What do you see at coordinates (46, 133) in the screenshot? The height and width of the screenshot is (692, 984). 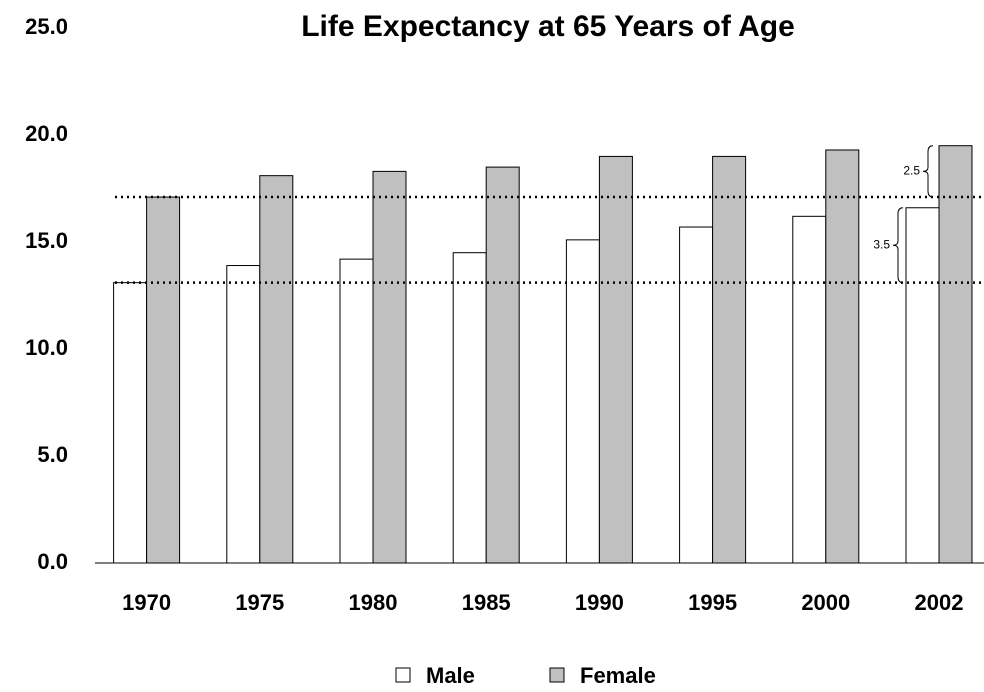 I see `y-tick-label: 20.0` at bounding box center [46, 133].